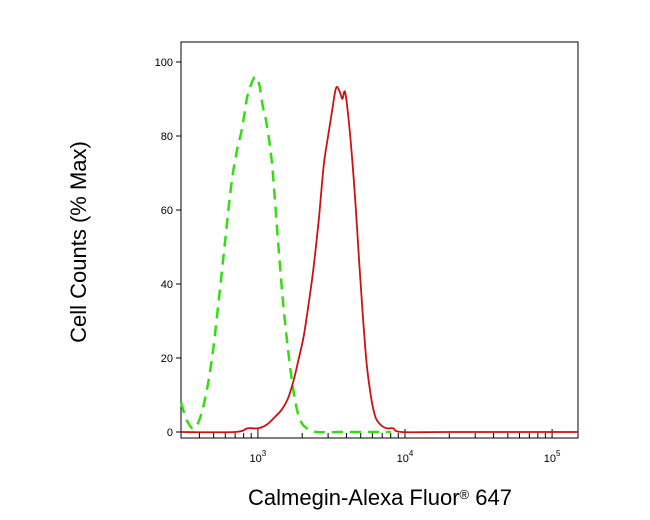  I want to click on y-tick-label: 40, so click(167, 285).